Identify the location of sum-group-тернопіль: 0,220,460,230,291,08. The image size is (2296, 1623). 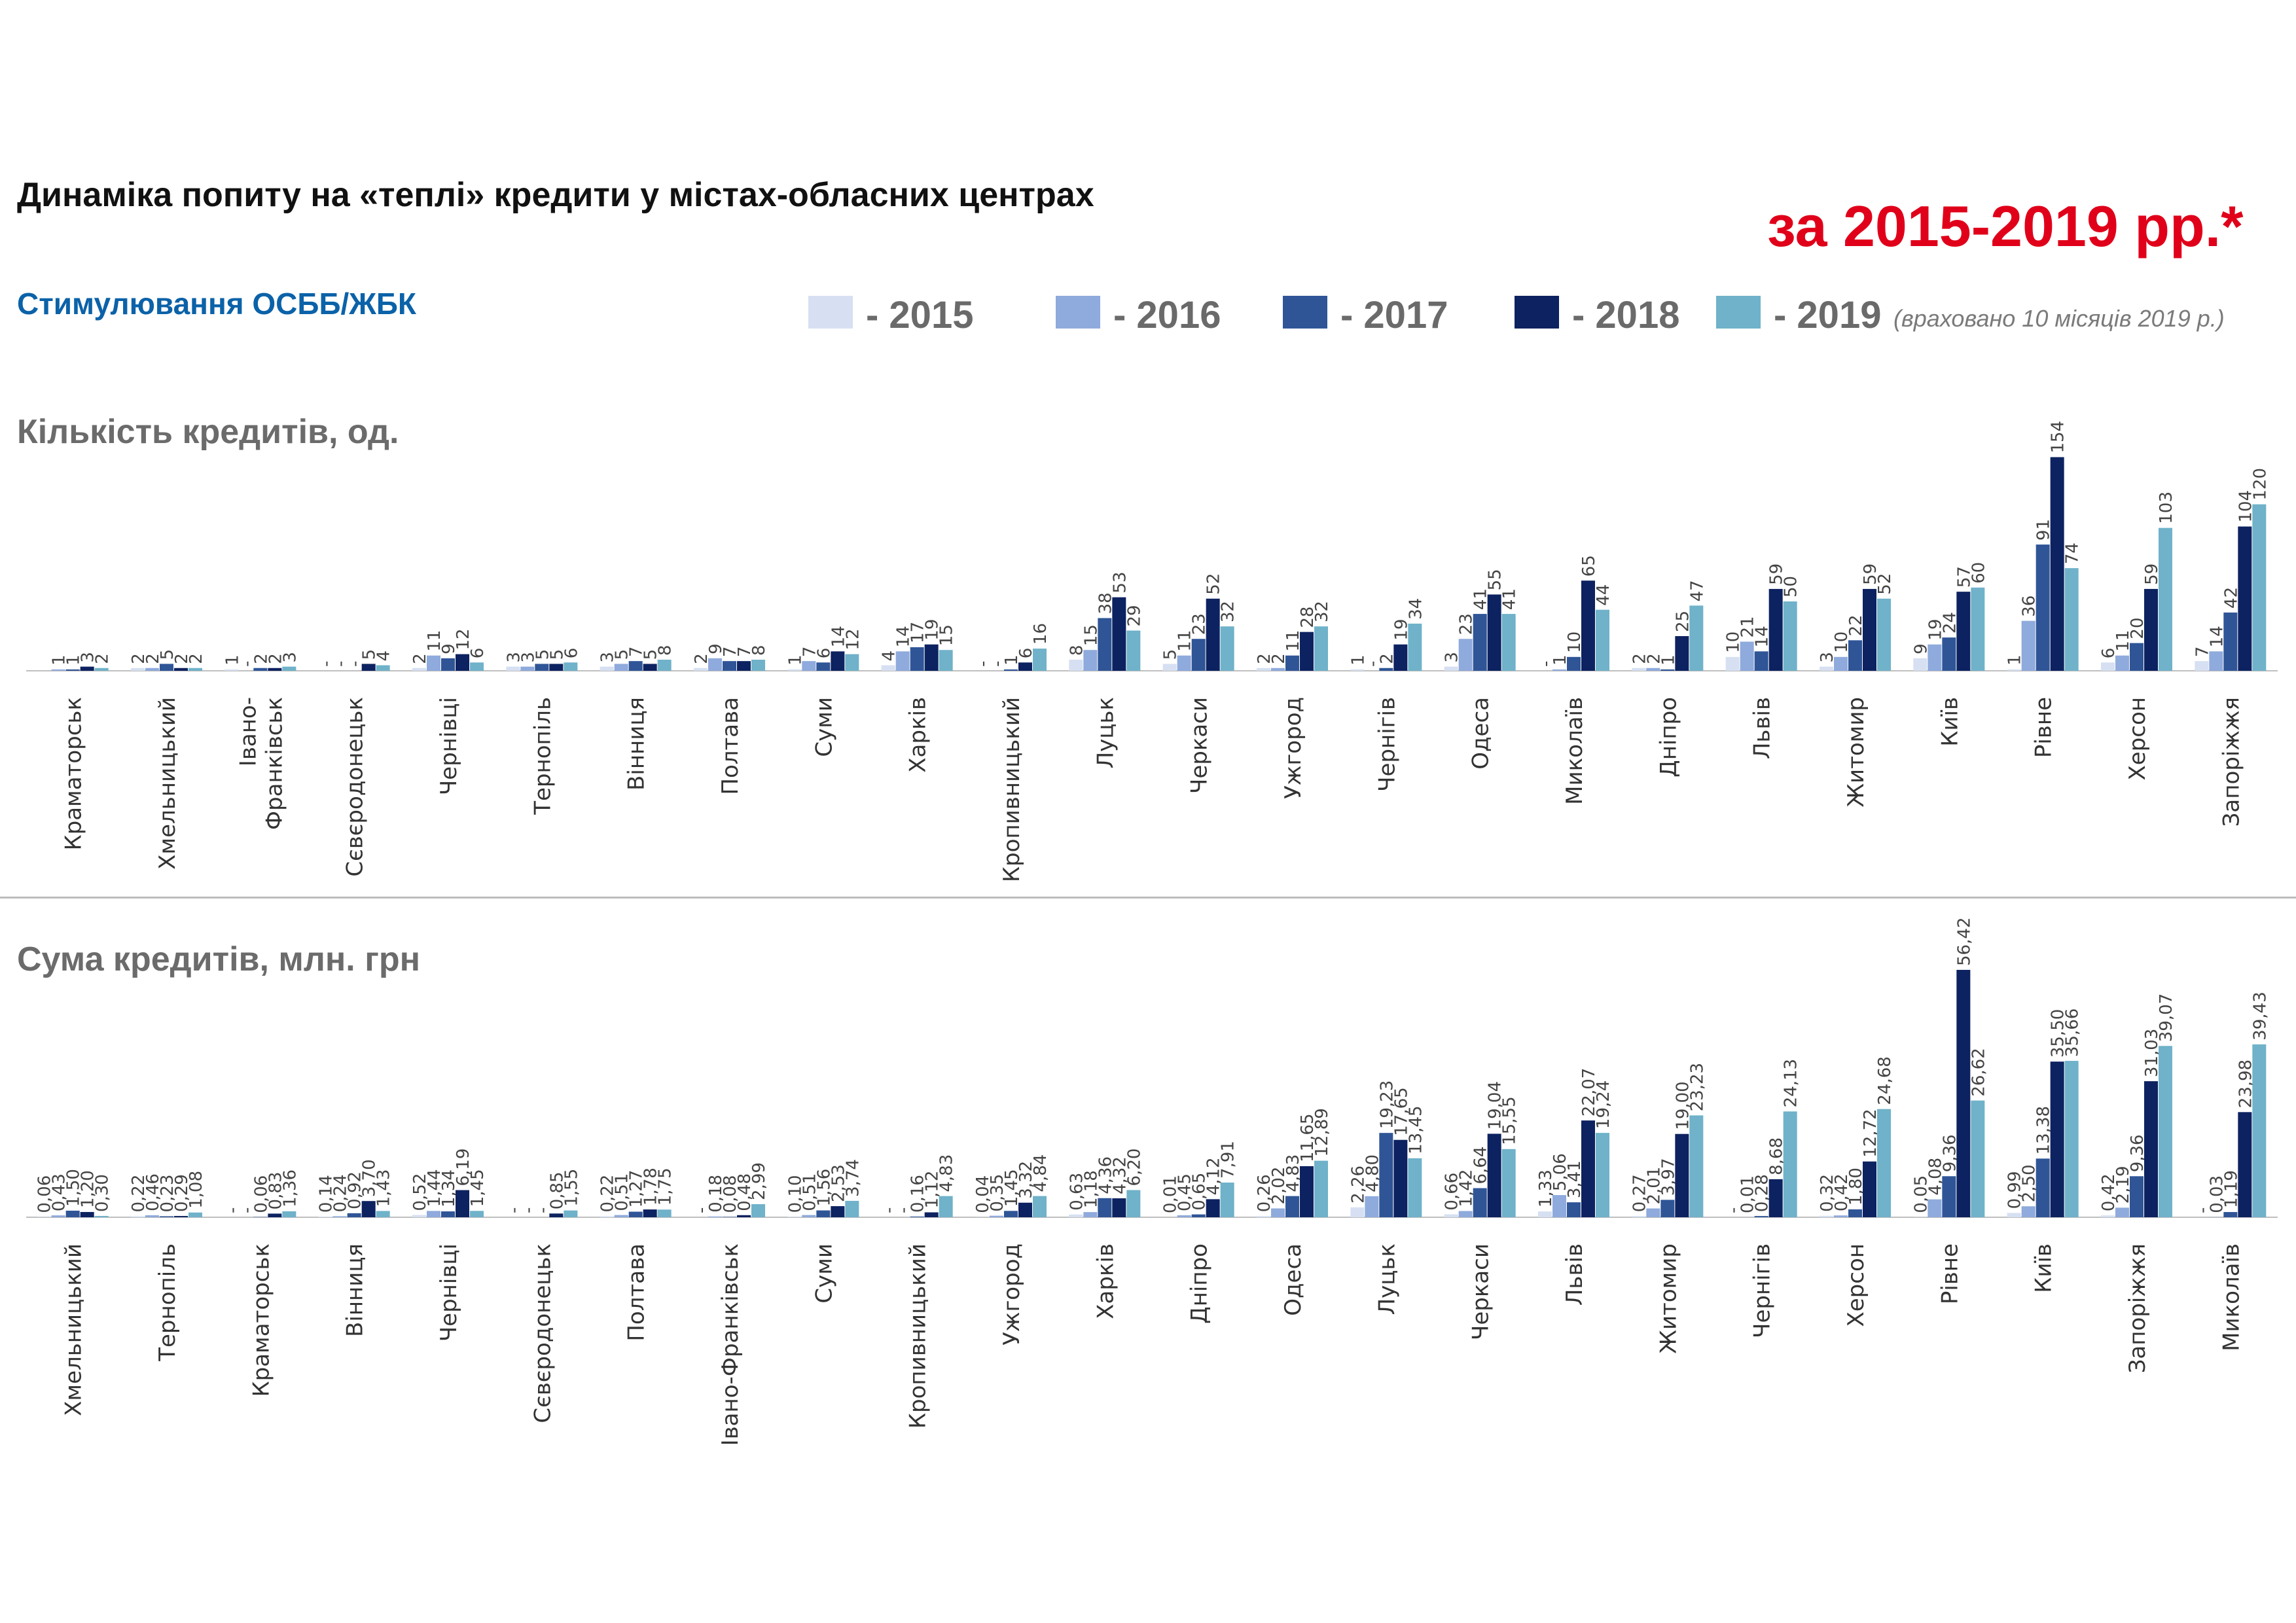
(167, 1194).